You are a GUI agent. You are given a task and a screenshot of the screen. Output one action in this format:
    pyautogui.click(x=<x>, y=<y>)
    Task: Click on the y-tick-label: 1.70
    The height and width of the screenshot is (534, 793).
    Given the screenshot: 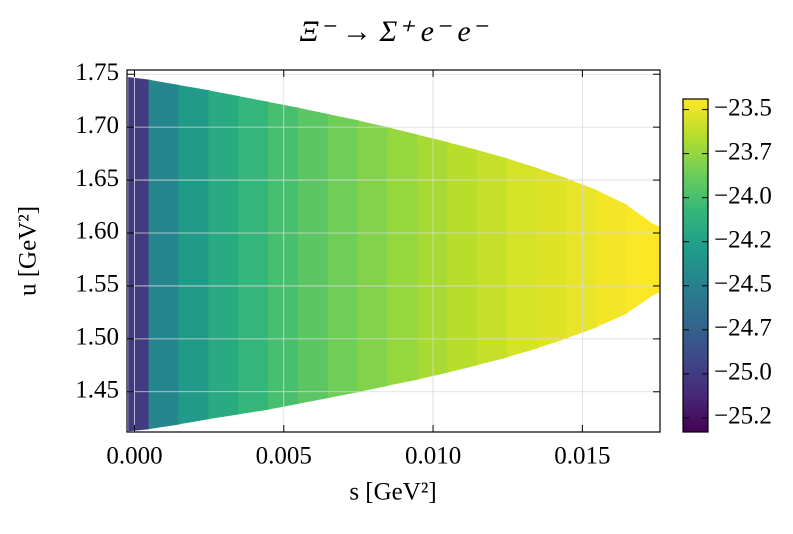 What is the action you would take?
    pyautogui.click(x=97, y=125)
    